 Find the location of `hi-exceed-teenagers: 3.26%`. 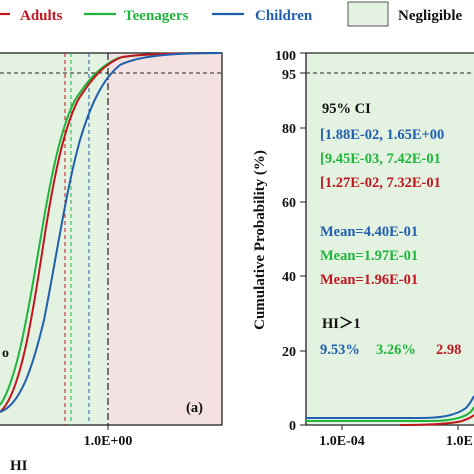

hi-exceed-teenagers: 3.26% is located at coordinates (396, 350).